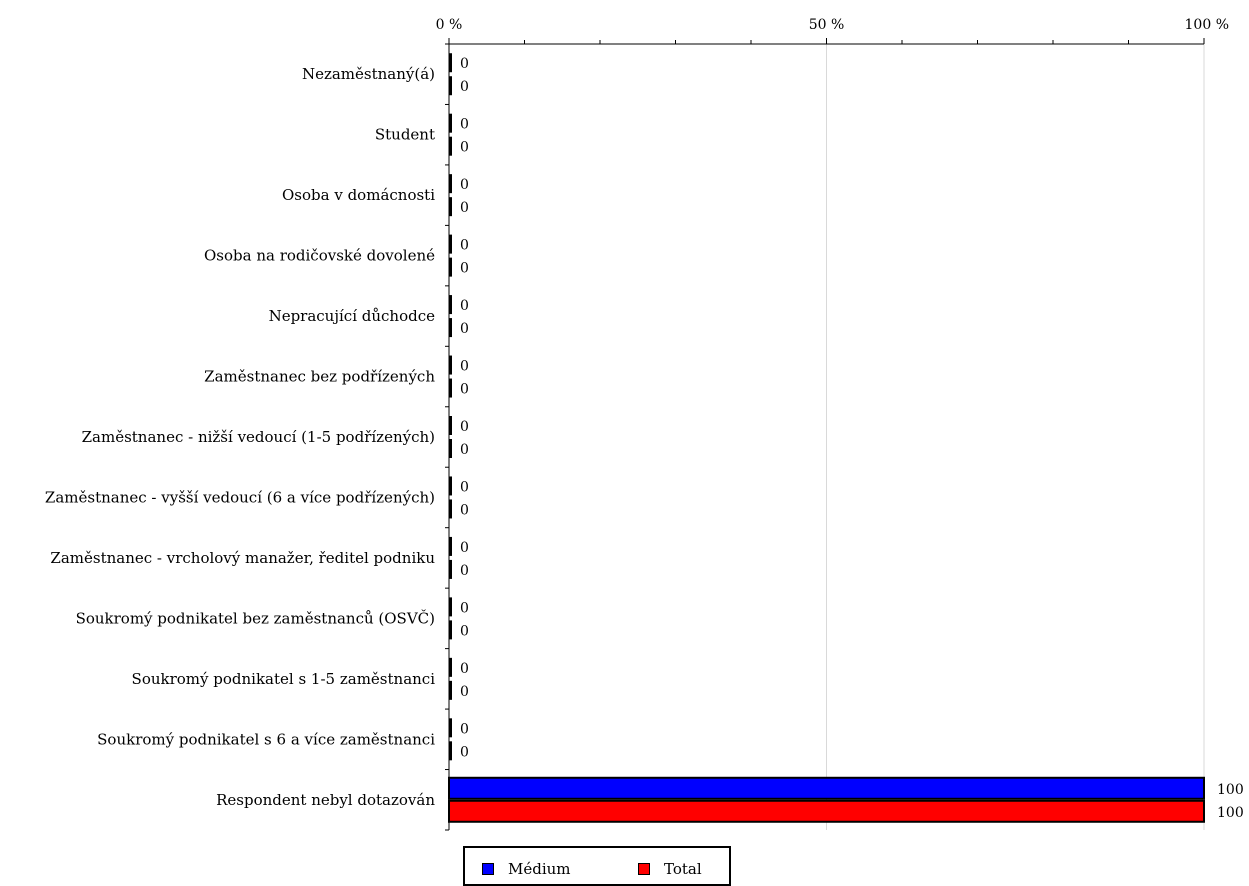  Describe the element at coordinates (352, 316) in the screenshot. I see `category-label: Nepracující důchodce` at that location.